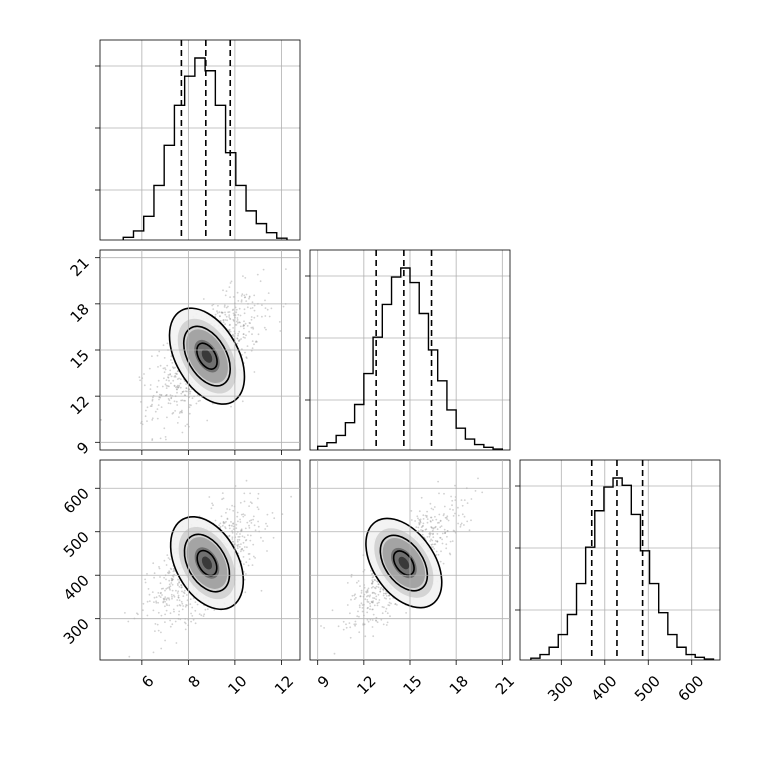 The width and height of the screenshot is (760, 760). Describe the element at coordinates (620, 560) in the screenshot. I see `row3-col3-frame` at that location.